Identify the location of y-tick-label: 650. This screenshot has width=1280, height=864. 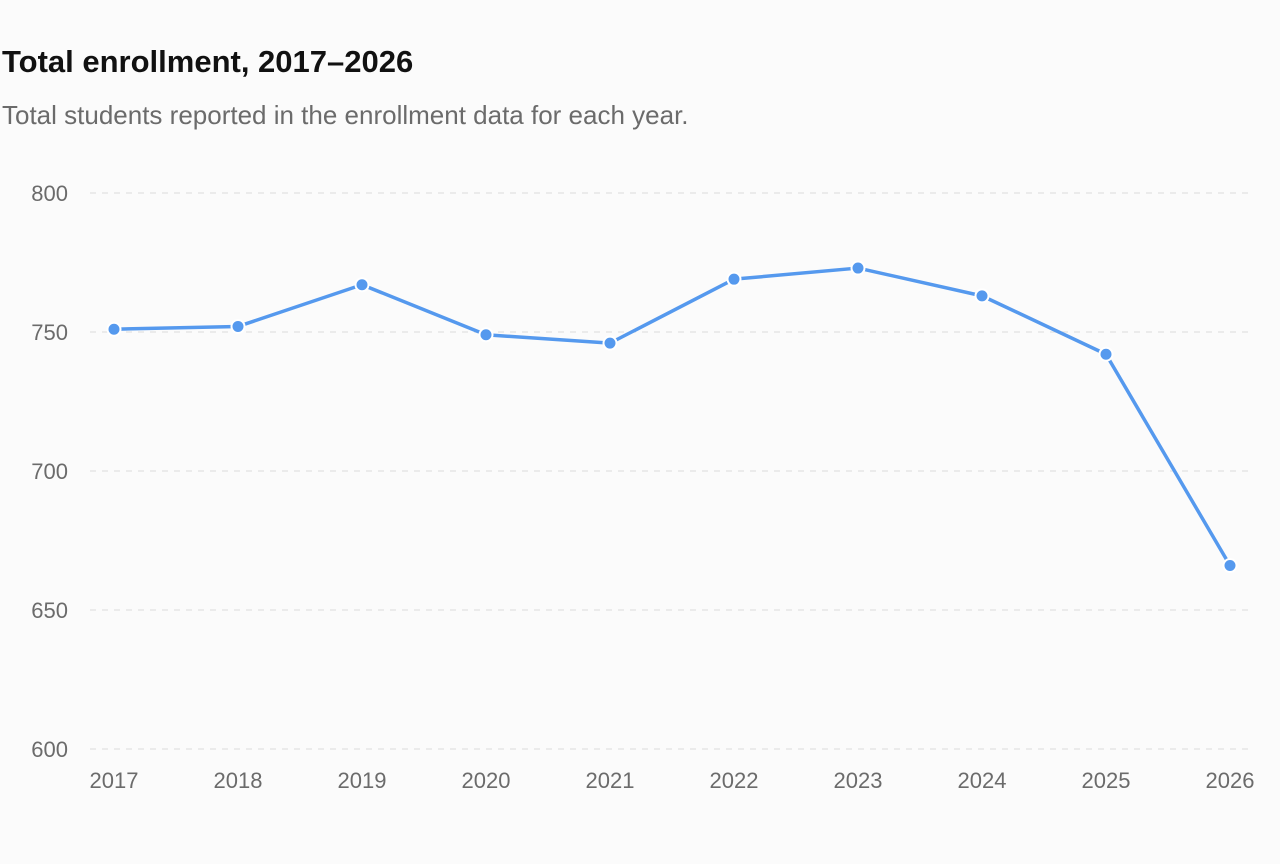
(49, 610).